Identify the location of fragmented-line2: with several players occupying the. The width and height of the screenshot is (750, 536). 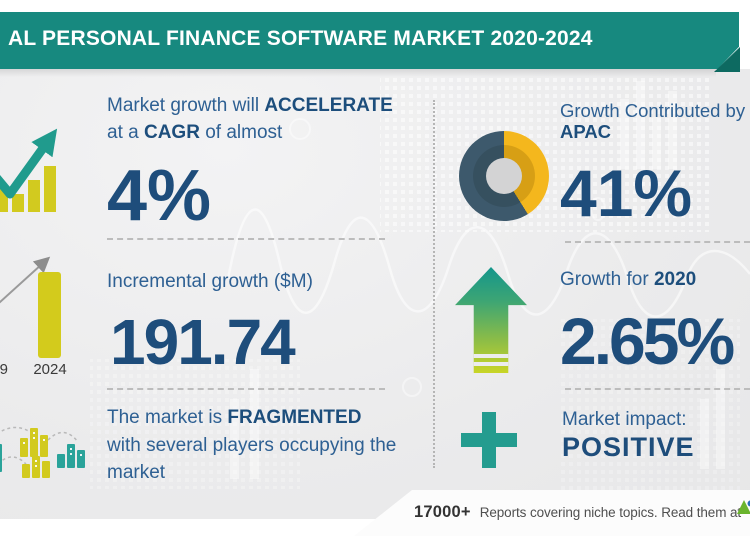
(252, 445).